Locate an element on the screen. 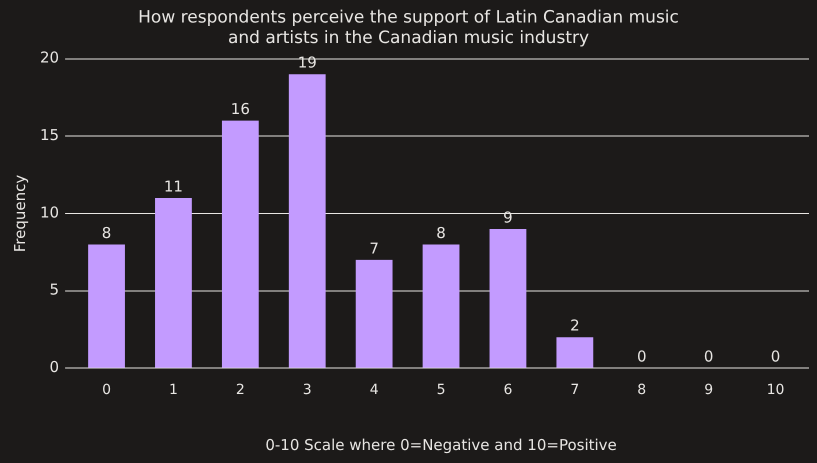 The width and height of the screenshot is (817, 463). data-label: 11 is located at coordinates (173, 186).